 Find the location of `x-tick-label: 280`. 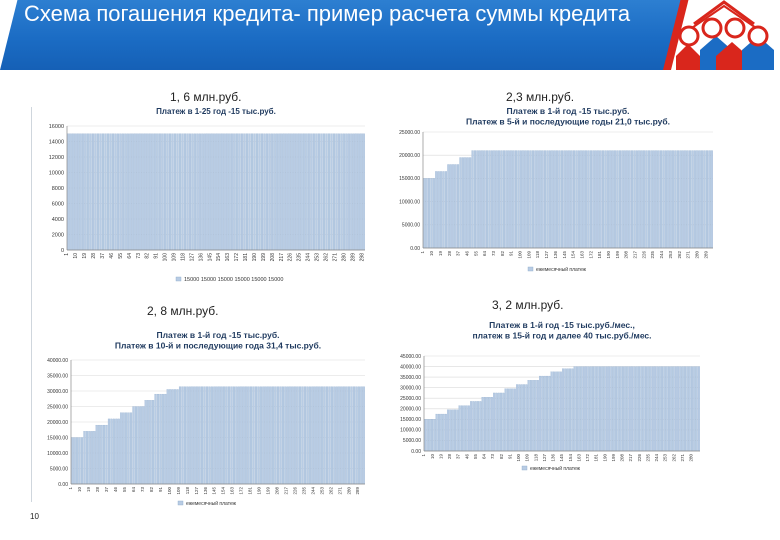

x-tick-label: 280 is located at coordinates (691, 458).